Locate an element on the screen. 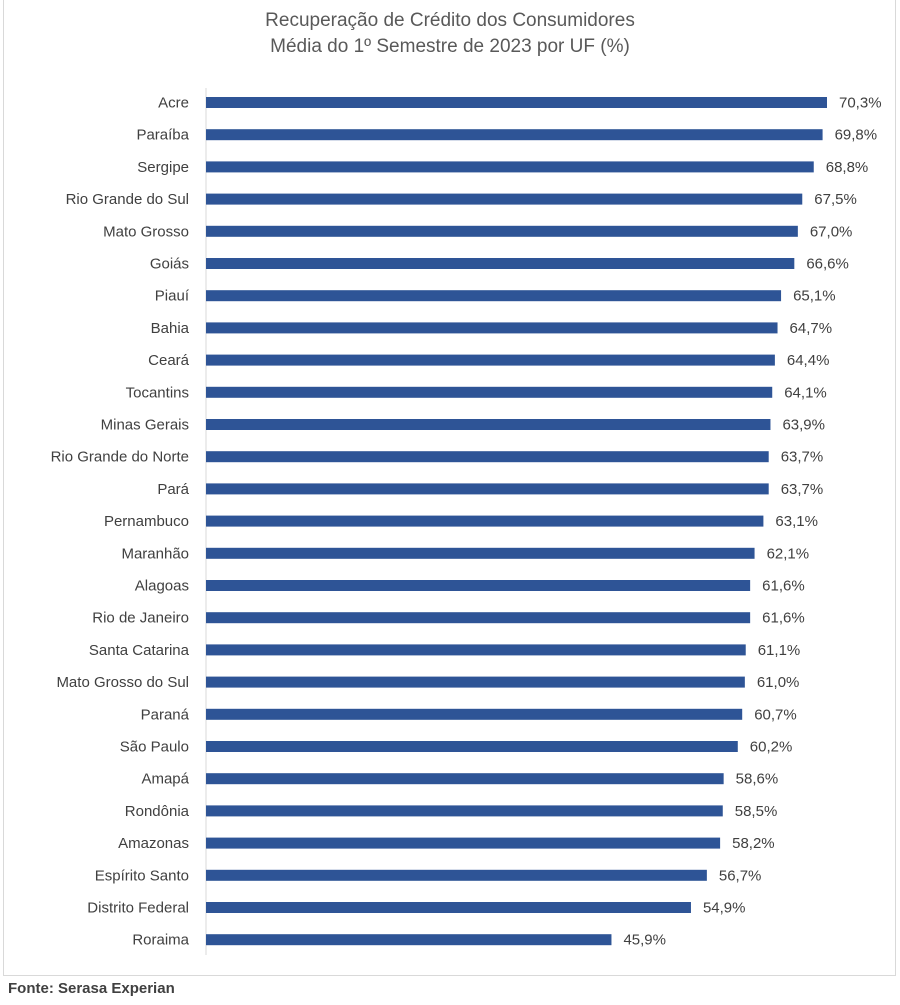 This screenshot has width=900, height=1005. data-label: 67,0% is located at coordinates (831, 231).